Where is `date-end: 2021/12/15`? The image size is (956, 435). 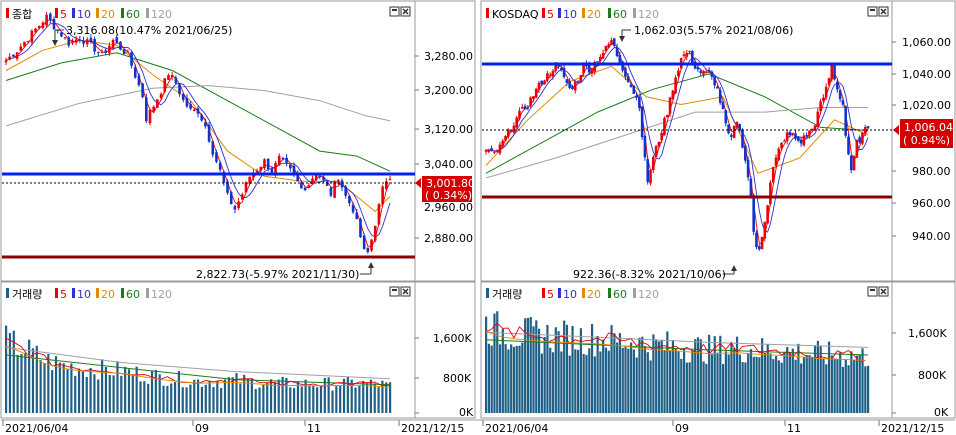 date-end: 2021/12/15 is located at coordinates (432, 428).